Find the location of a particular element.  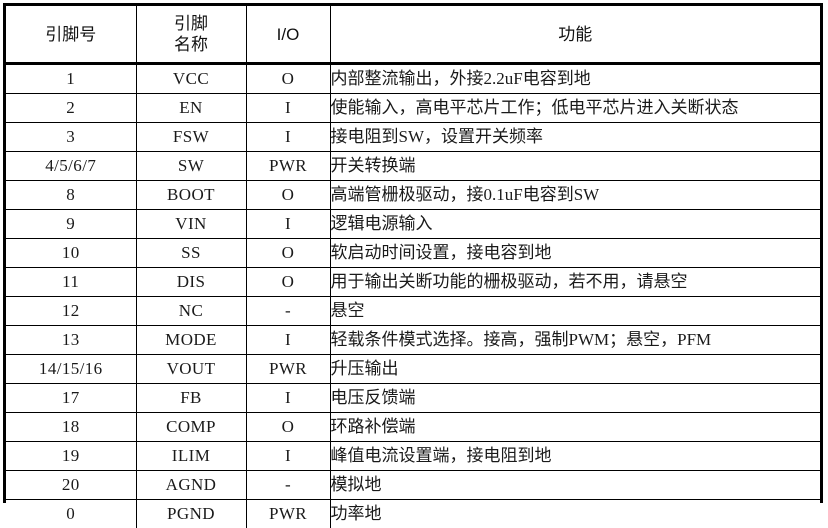

cell-function: 开关转换端 is located at coordinates (575, 166).